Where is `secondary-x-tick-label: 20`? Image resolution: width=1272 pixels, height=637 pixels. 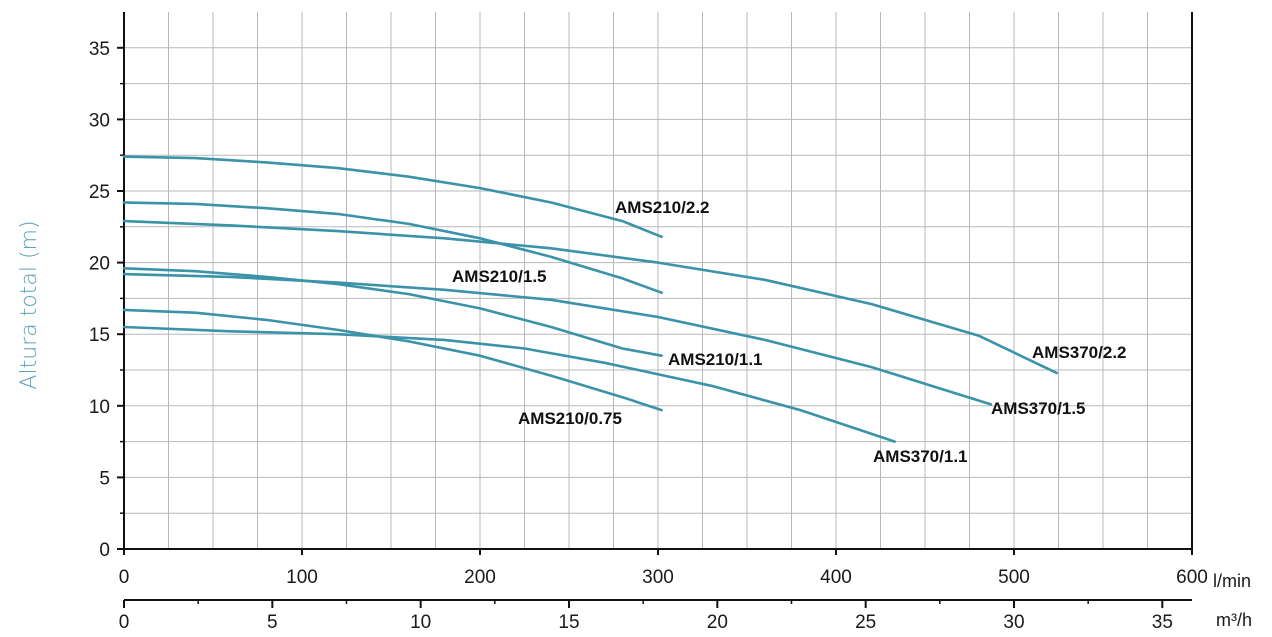 secondary-x-tick-label: 20 is located at coordinates (717, 622).